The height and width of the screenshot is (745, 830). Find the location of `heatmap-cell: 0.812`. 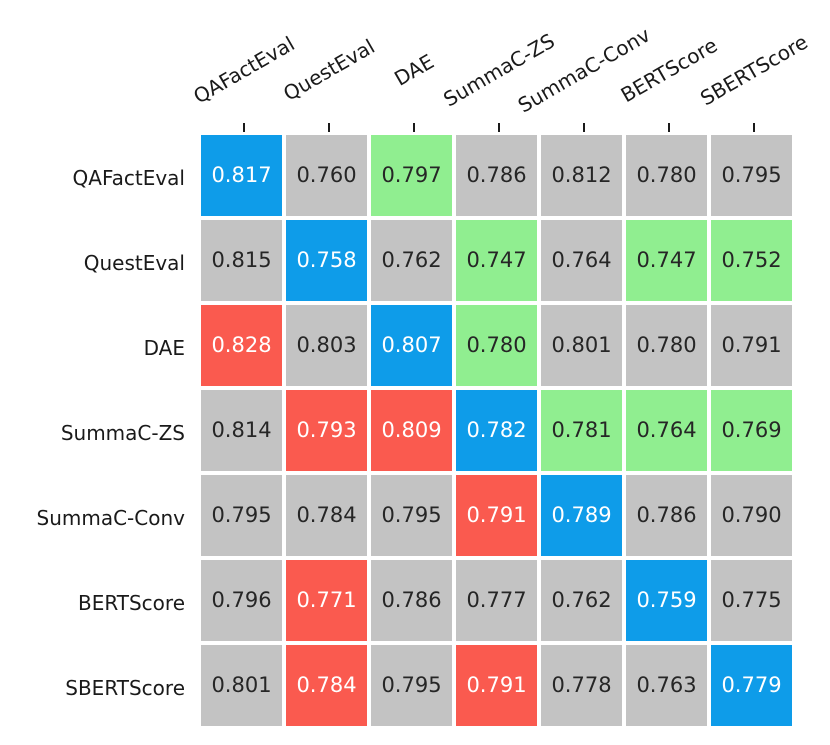

heatmap-cell: 0.812 is located at coordinates (581, 175).